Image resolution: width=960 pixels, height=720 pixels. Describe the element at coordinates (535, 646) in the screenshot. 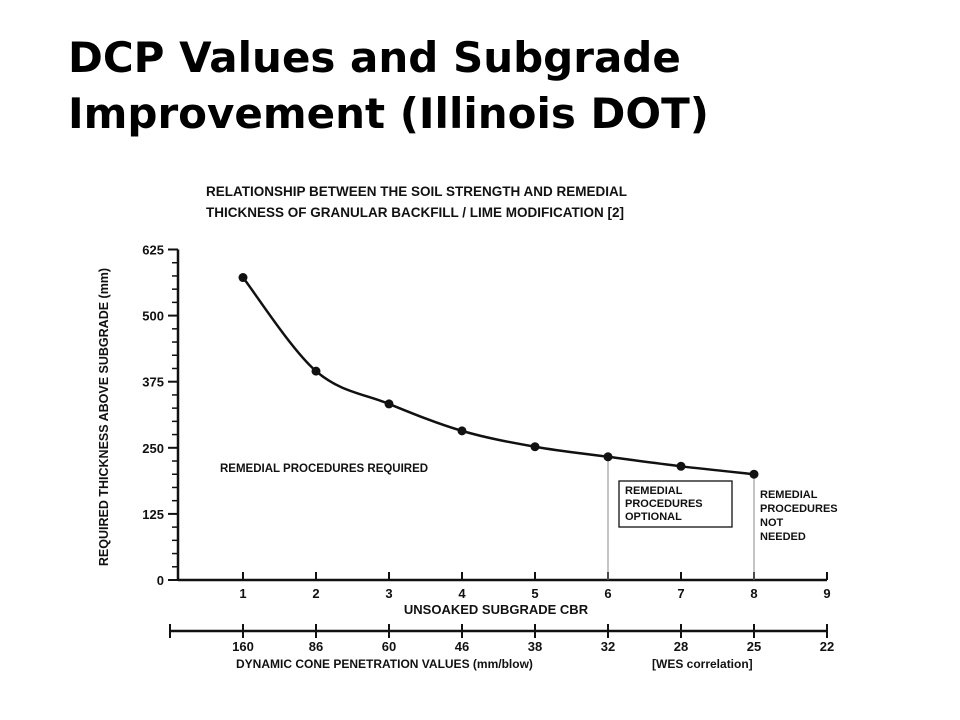

I see `x2-tick-label: 38` at that location.